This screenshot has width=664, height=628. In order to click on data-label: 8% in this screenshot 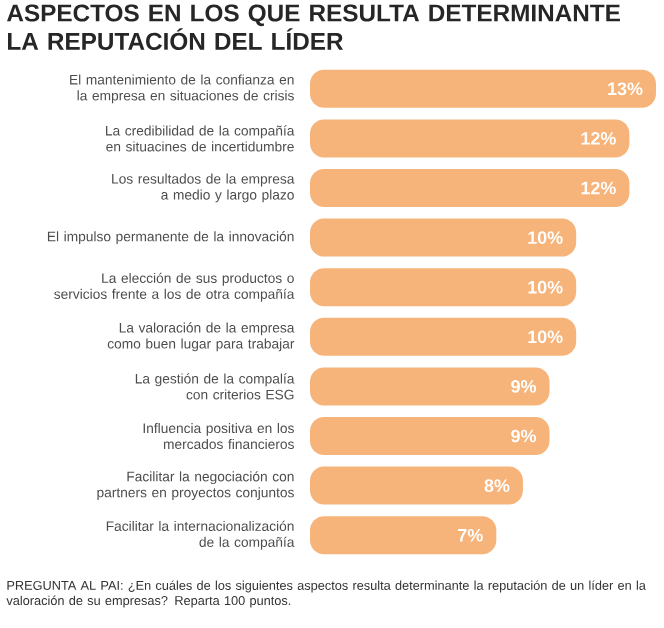, I will do `click(497, 485)`.